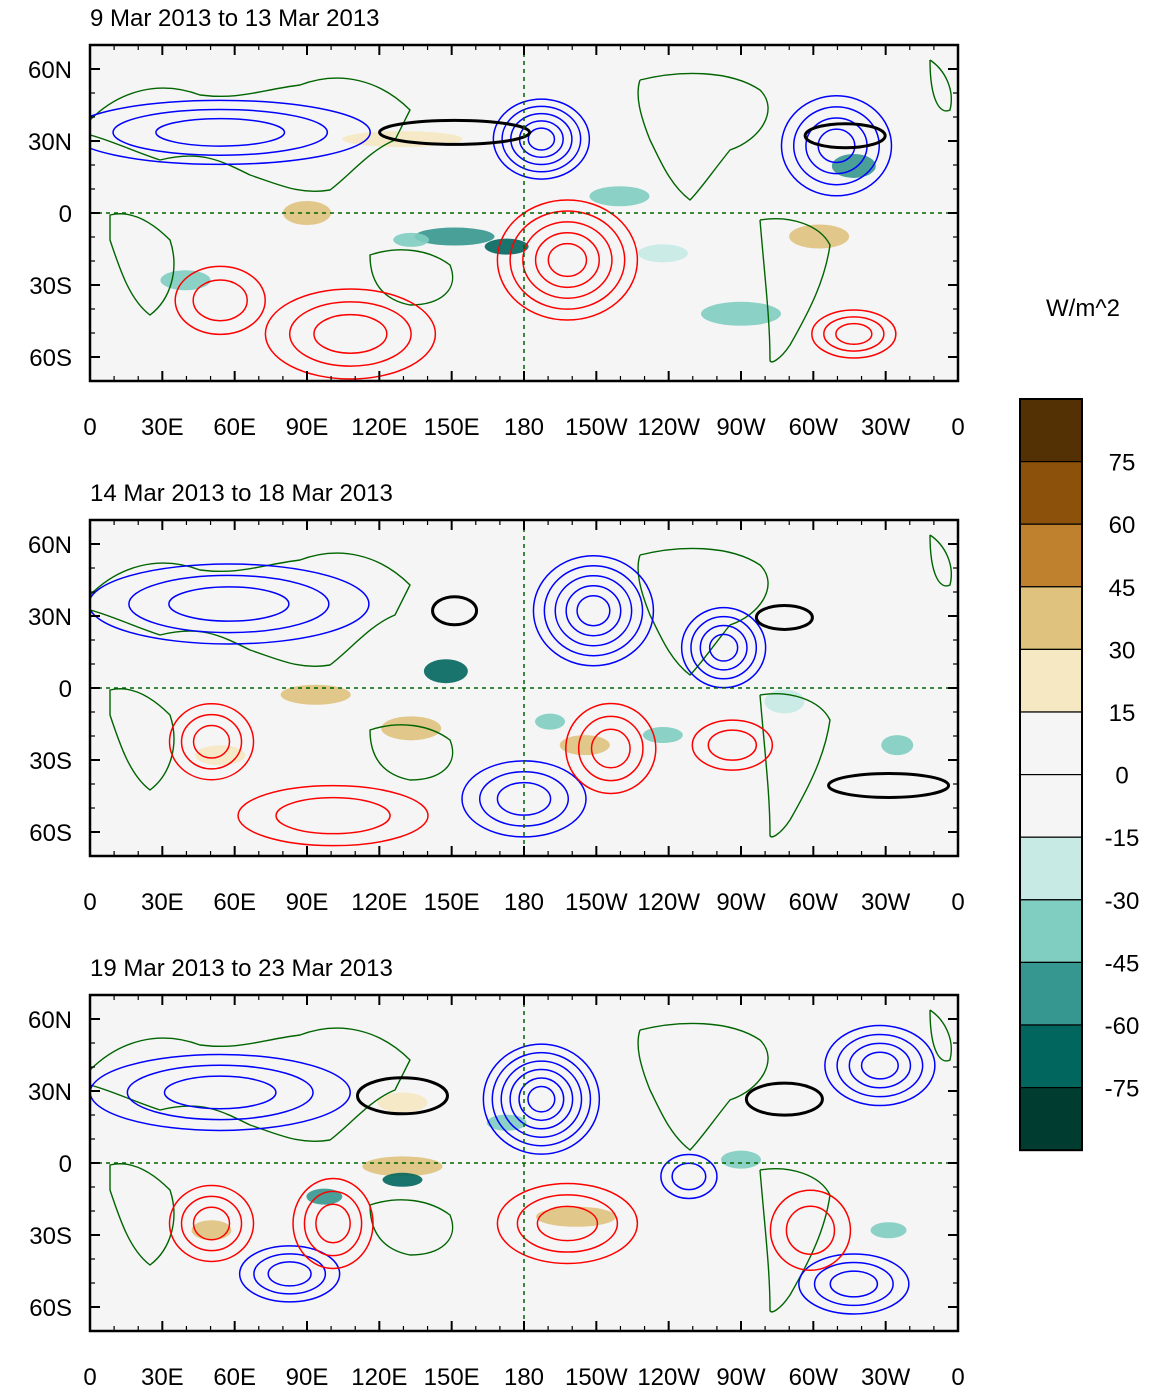 The width and height of the screenshot is (1153, 1393). What do you see at coordinates (241, 968) in the screenshot?
I see `panel-title: 19 Mar 2013 to 23 Mar 2013` at bounding box center [241, 968].